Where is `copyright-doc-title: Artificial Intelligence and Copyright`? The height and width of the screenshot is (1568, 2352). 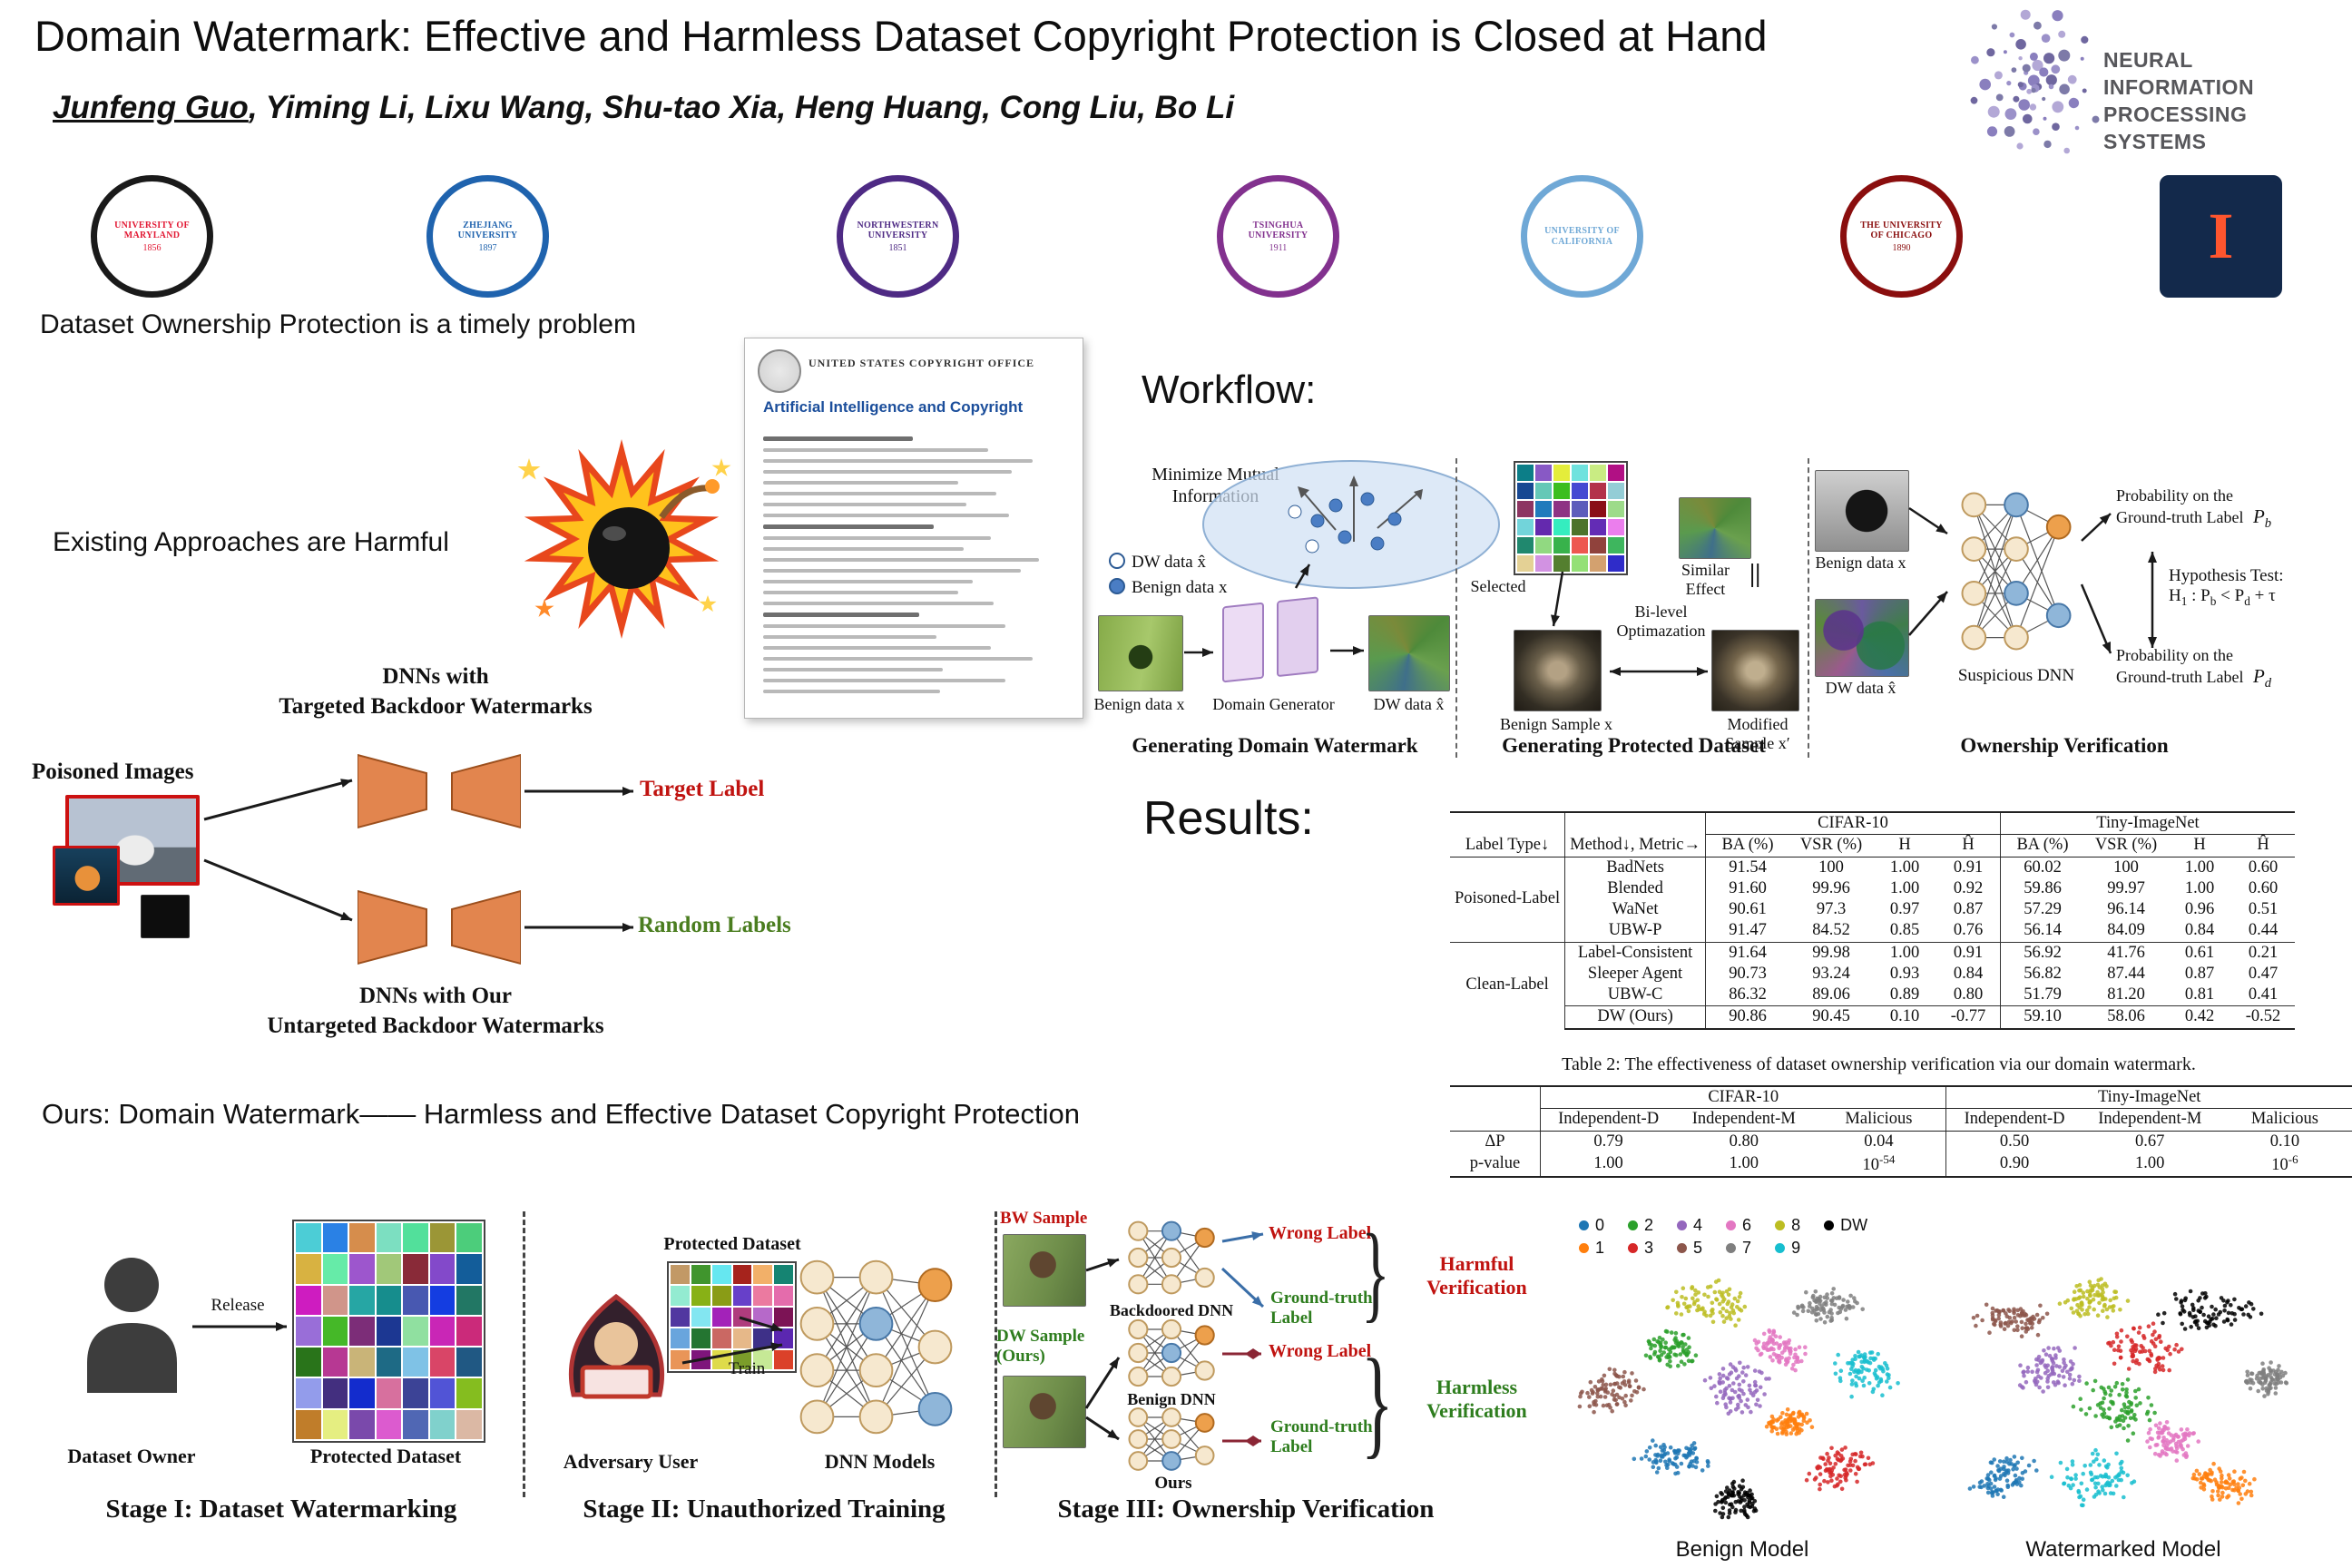 copyright-doc-title: Artificial Intelligence and Copyright is located at coordinates (893, 407).